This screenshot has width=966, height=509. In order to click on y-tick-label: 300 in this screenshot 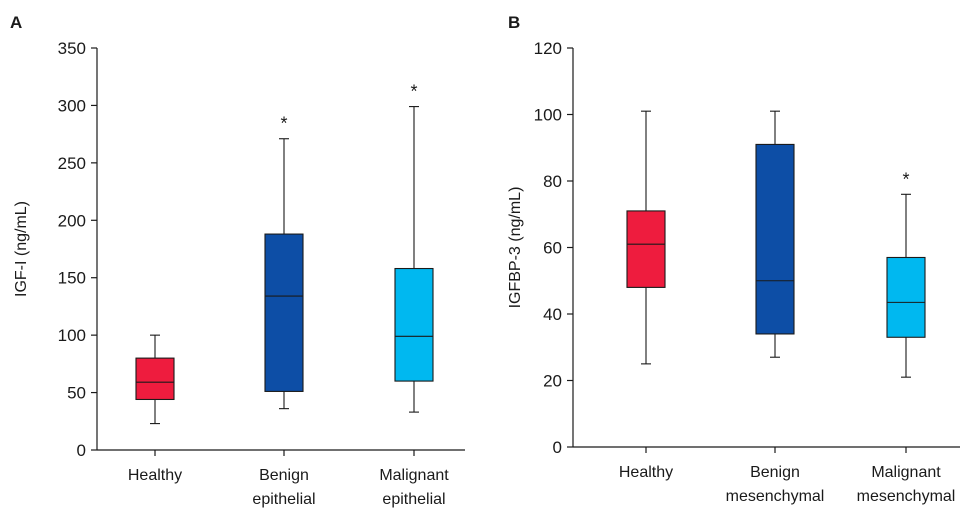, I will do `click(72, 105)`.